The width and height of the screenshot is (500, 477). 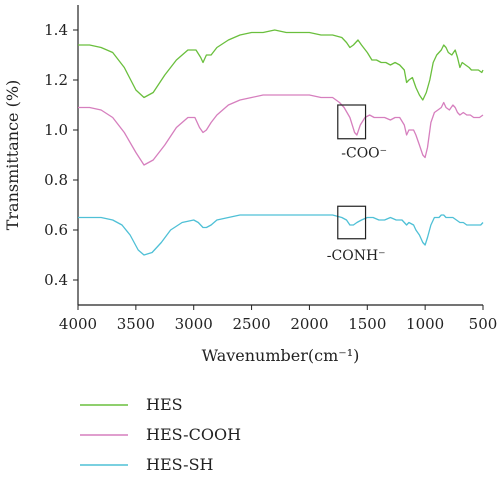 What do you see at coordinates (281, 130) in the screenshot?
I see `series-line-hes-cooh` at bounding box center [281, 130].